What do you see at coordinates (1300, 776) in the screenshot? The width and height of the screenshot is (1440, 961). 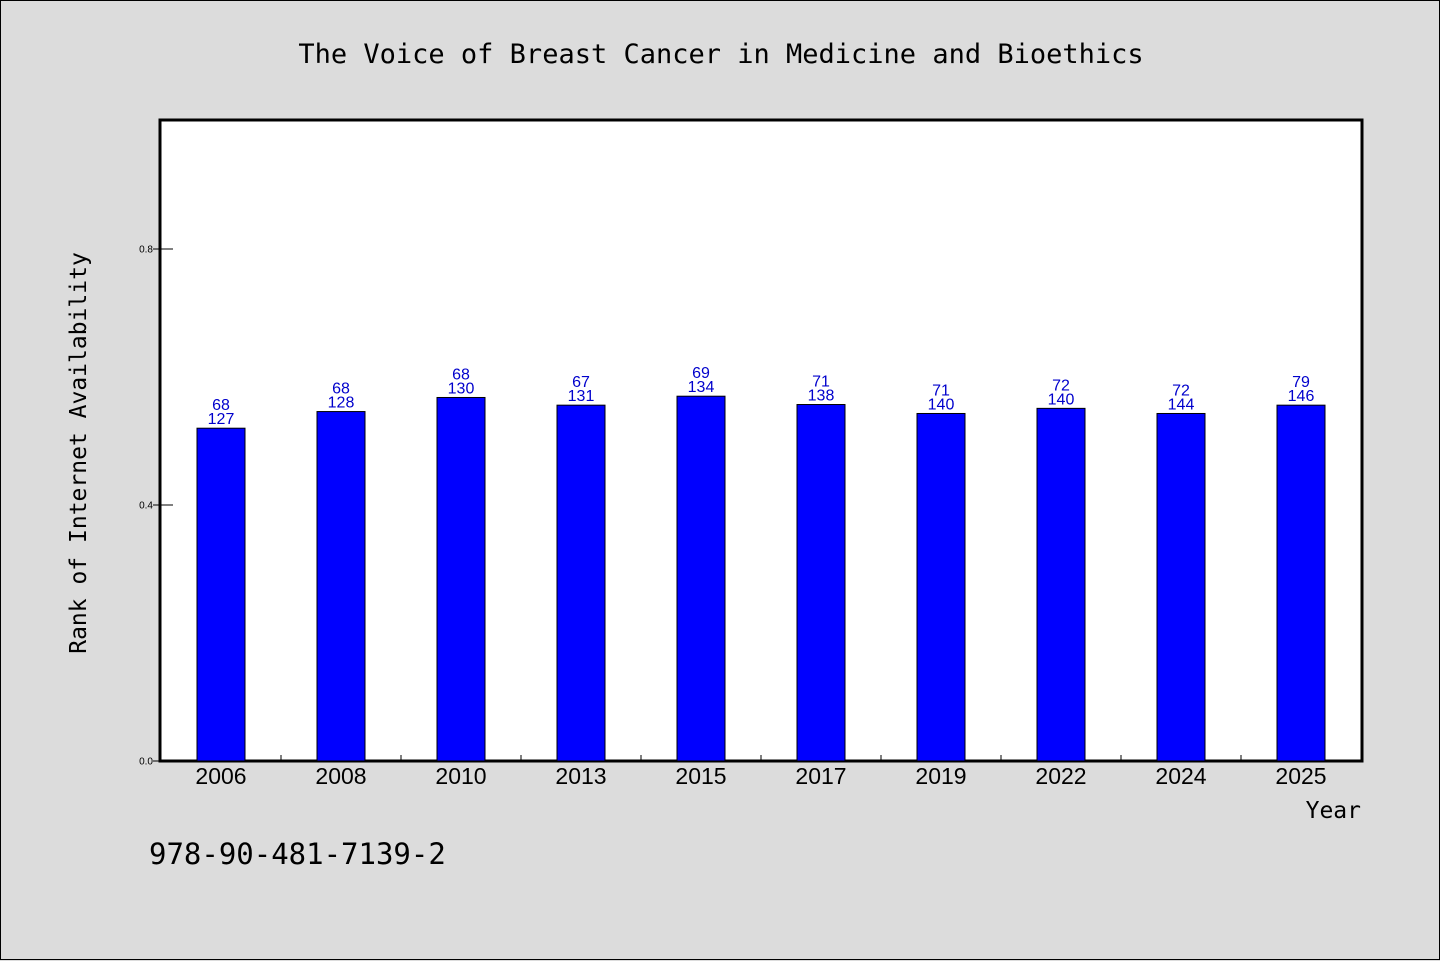 I see `x-tick-label: 2025` at bounding box center [1300, 776].